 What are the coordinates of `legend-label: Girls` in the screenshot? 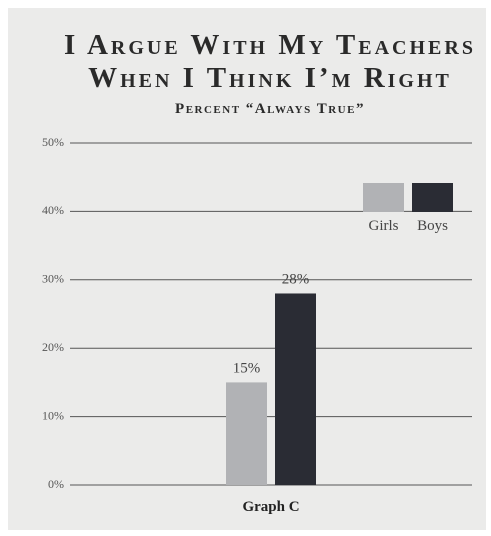 It's located at (384, 226).